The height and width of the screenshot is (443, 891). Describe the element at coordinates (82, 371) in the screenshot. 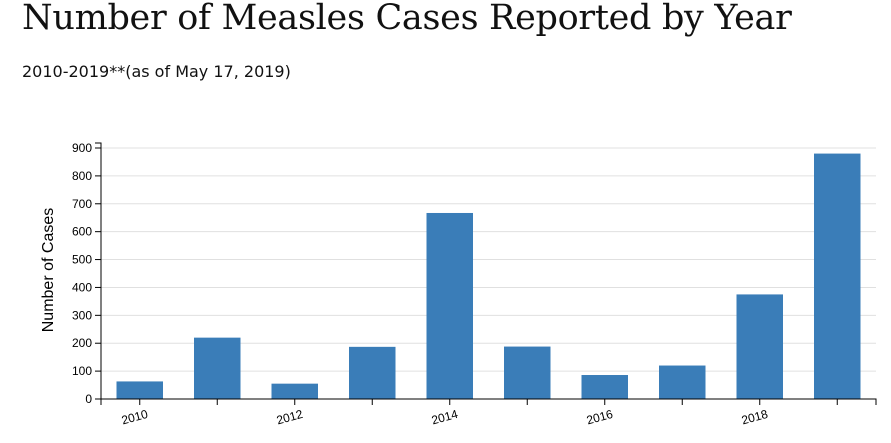

I see `y-tick-label: 100` at that location.